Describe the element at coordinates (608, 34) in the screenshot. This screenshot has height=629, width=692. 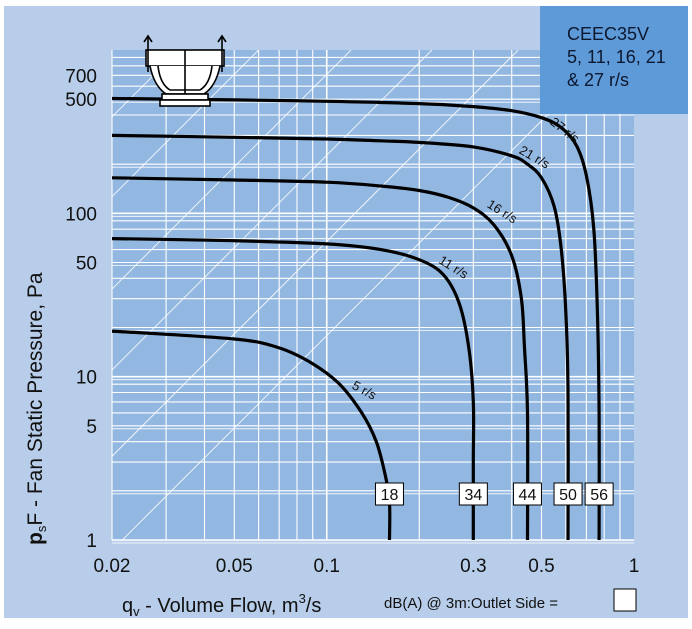
I see `model-box-line: CEEC35V` at that location.